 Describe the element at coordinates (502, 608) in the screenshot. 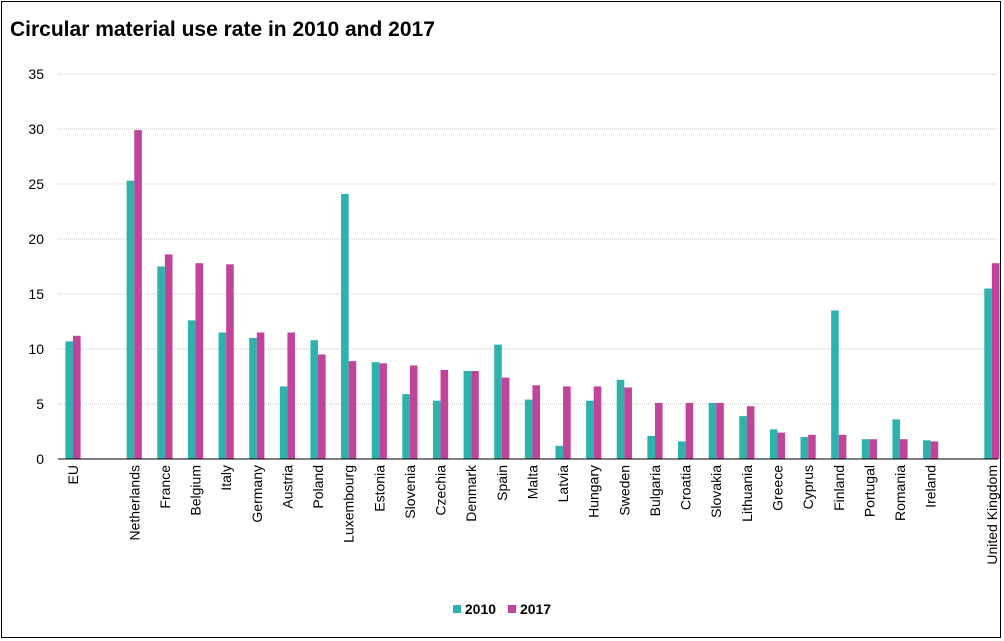

I see `legend: 2010 2017` at that location.